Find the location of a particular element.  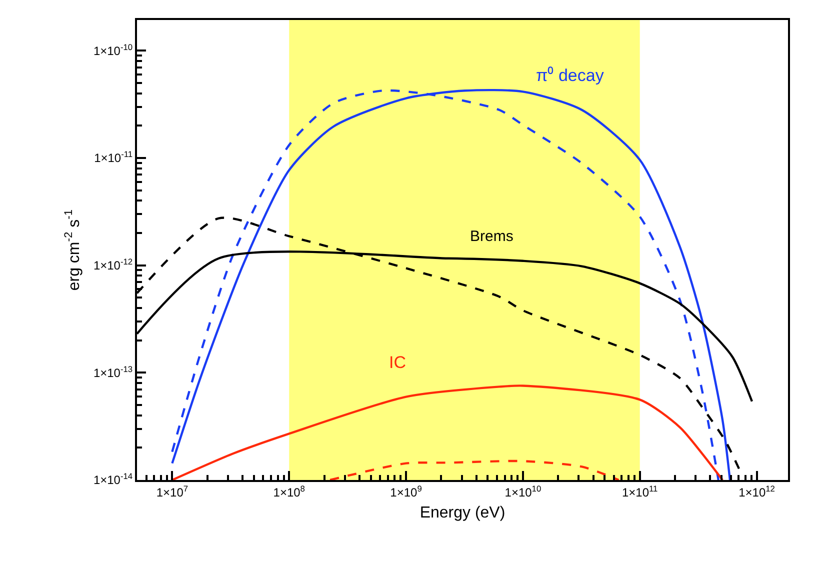

y-tick-label: 1×10$^{-10}$ is located at coordinates (113, 50).